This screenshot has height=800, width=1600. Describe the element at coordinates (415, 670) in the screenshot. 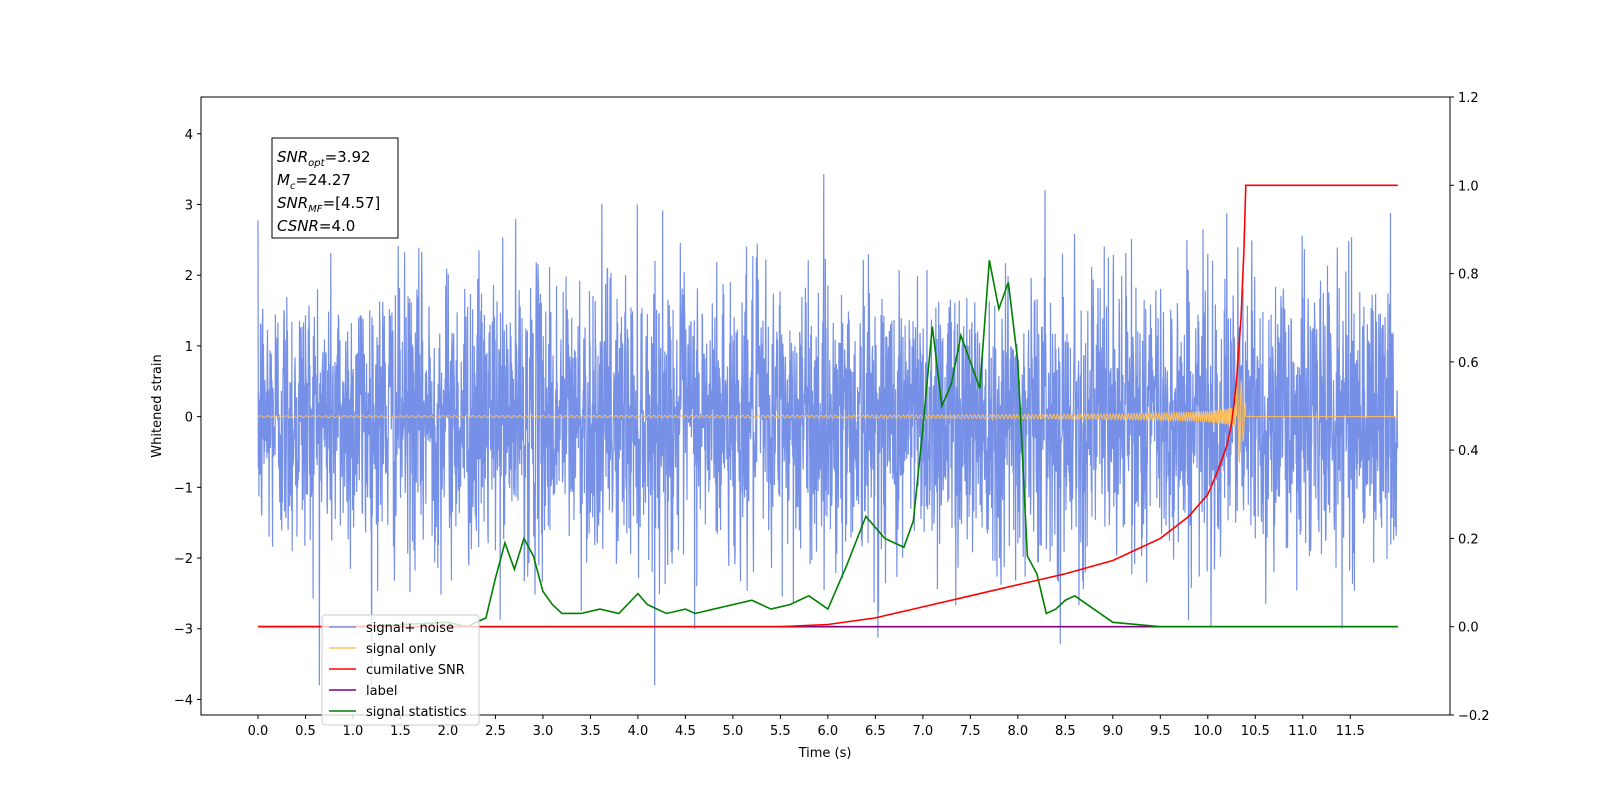

I see `legend-label: cumilative SNR` at that location.